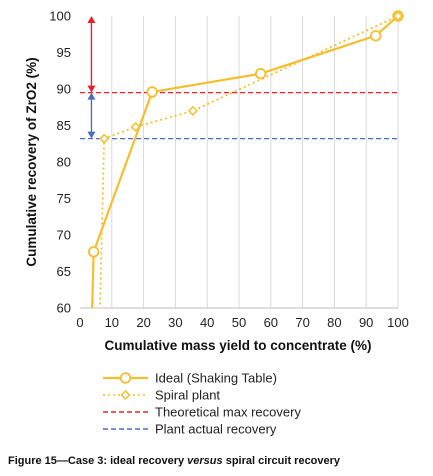 This screenshot has width=433, height=476. Describe the element at coordinates (64, 308) in the screenshot. I see `y-tick-label: 60` at that location.